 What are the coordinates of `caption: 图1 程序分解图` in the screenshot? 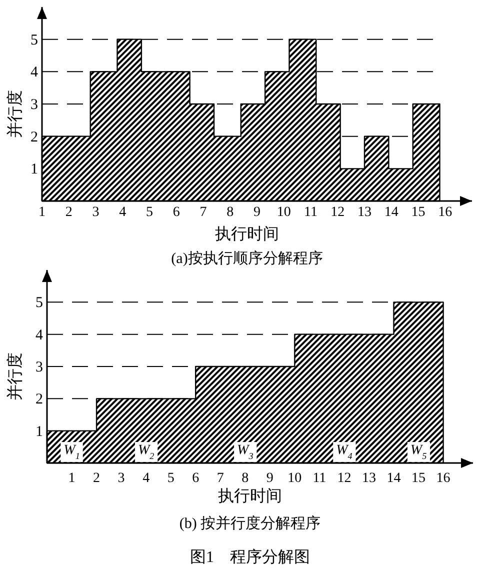 It's located at (250, 557).